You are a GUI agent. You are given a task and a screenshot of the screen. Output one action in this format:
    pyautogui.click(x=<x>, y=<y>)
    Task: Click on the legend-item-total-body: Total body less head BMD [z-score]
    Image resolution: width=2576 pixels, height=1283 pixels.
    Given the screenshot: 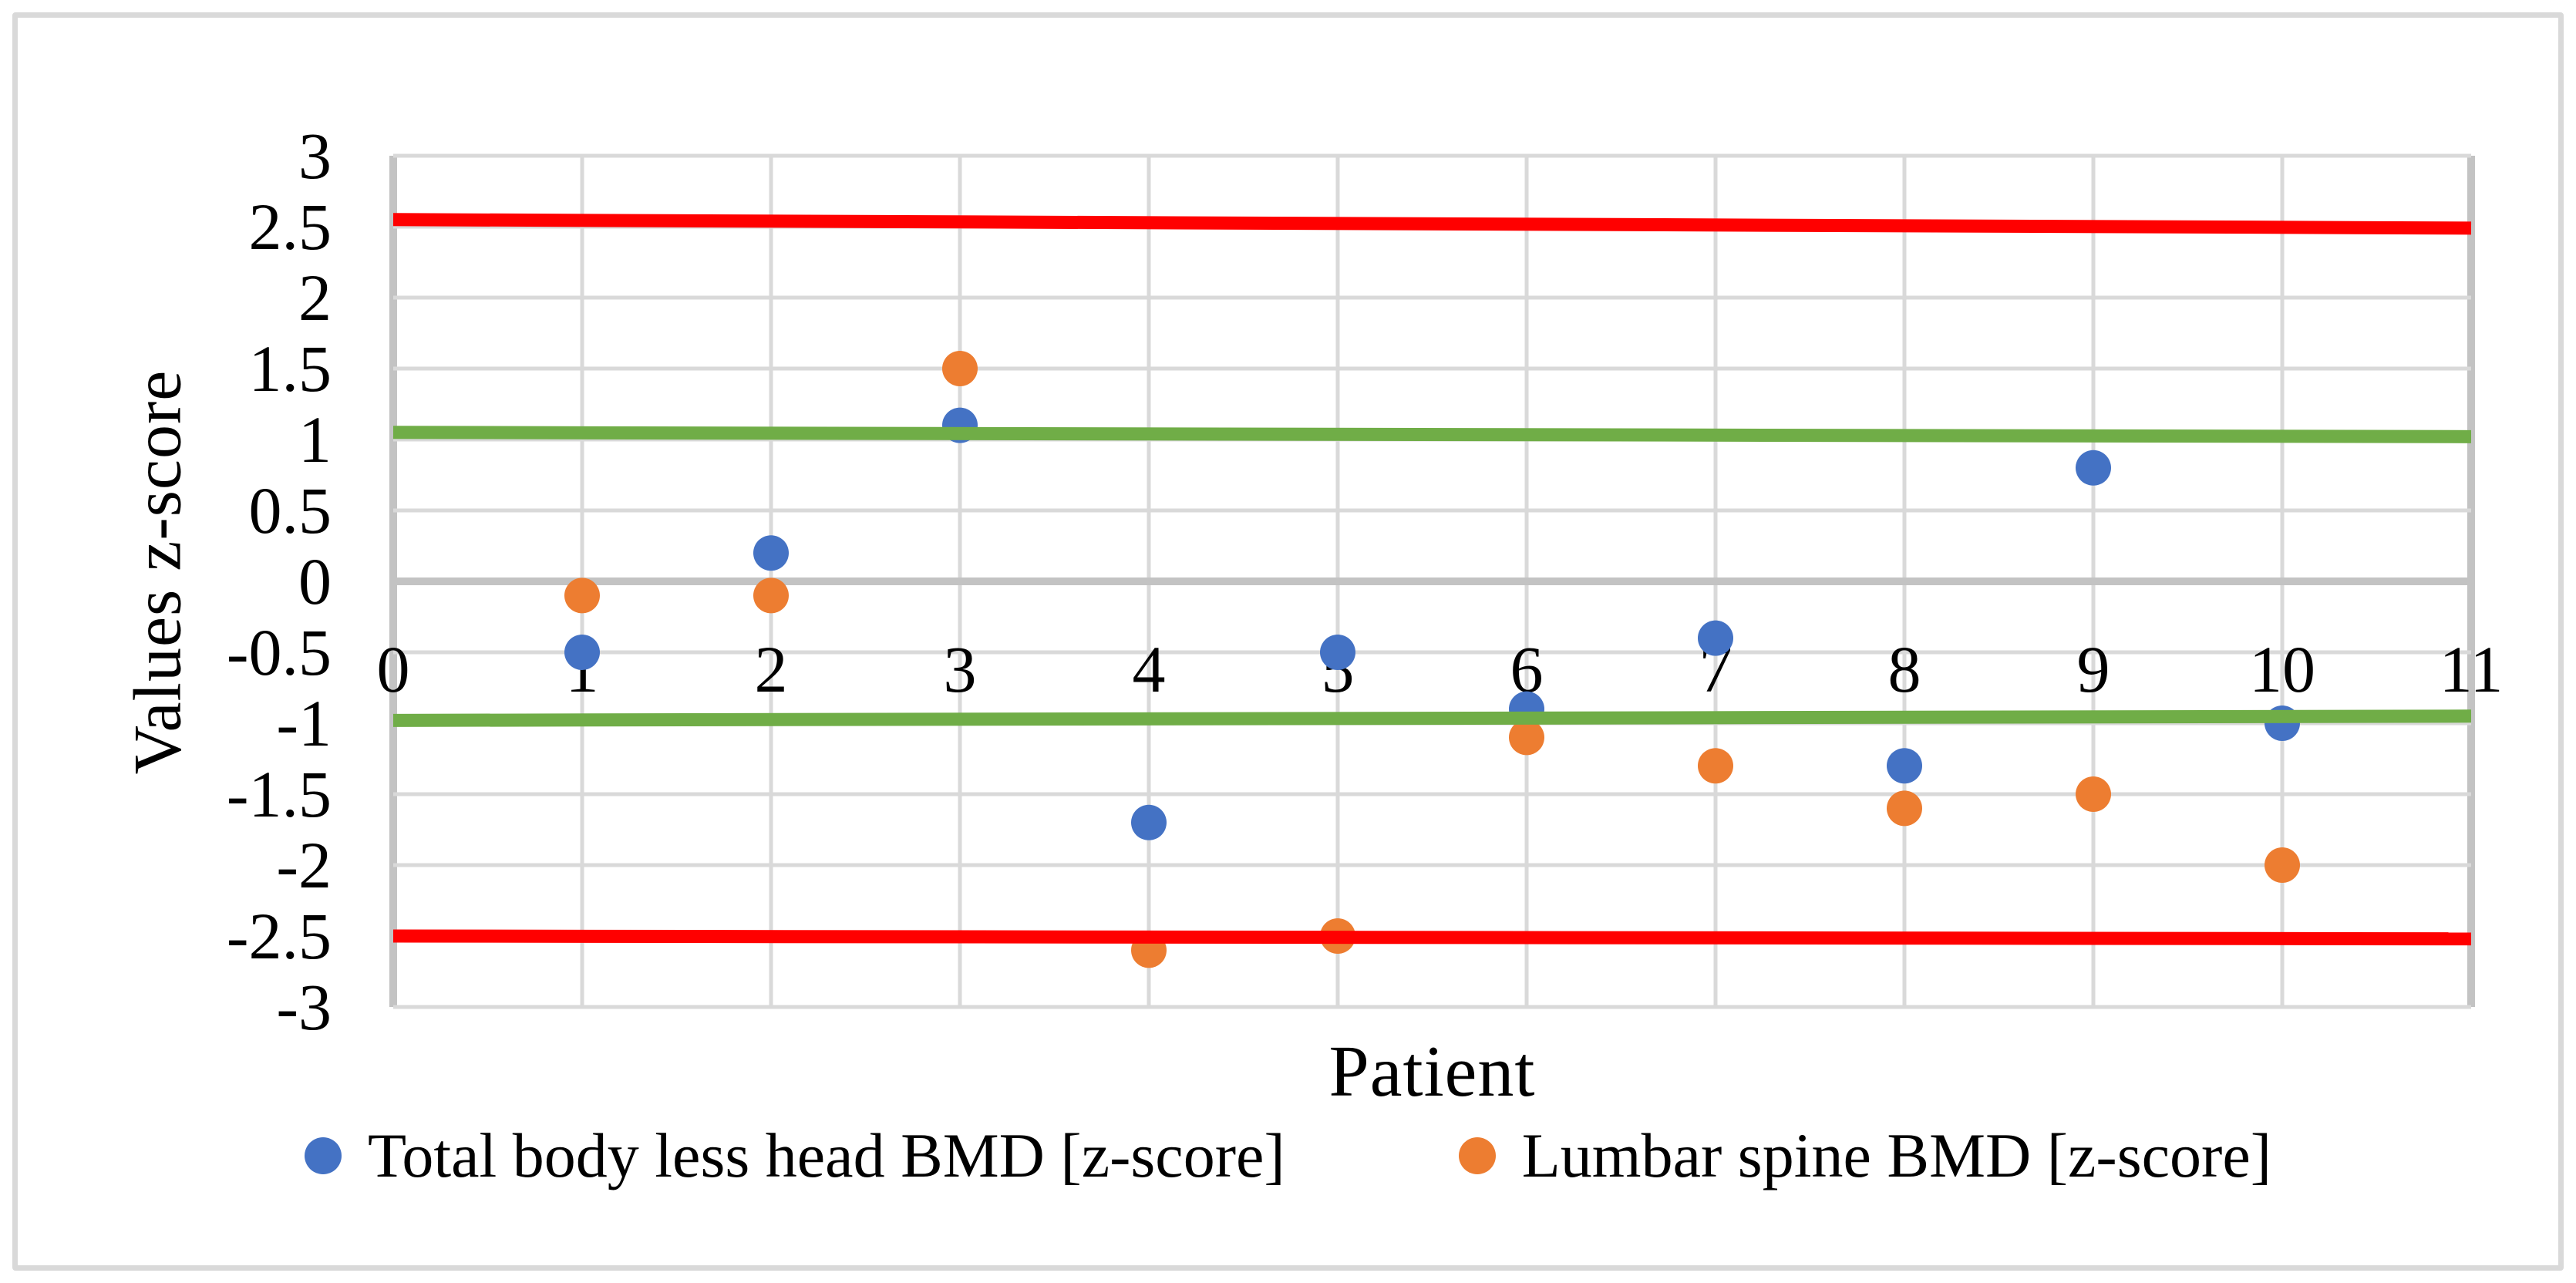 What is the action you would take?
    pyautogui.click(x=795, y=1156)
    